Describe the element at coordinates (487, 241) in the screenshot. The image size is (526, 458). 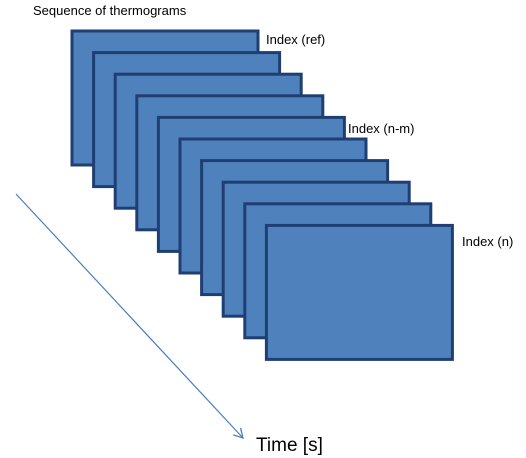
I see `index-n-label: Index (n)` at that location.